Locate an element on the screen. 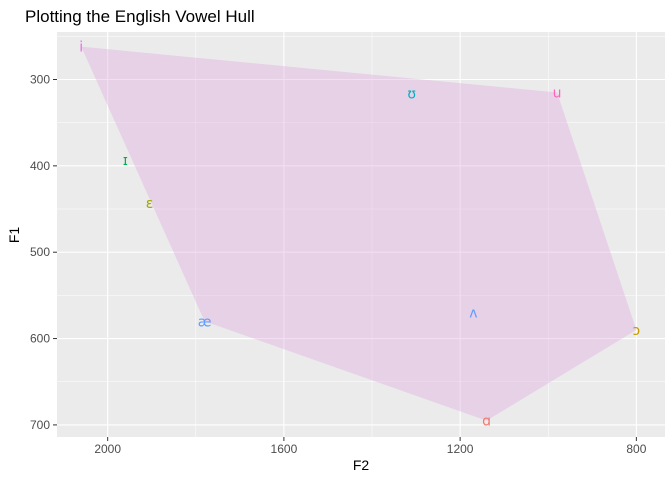  vowel-point: i is located at coordinates (81, 48).